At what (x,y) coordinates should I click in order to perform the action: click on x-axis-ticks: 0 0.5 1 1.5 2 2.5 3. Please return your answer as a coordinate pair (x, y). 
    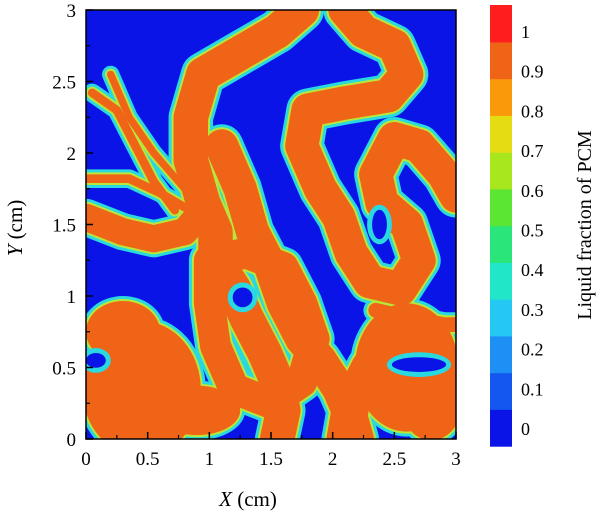
    Looking at the image, I should click on (271, 451).